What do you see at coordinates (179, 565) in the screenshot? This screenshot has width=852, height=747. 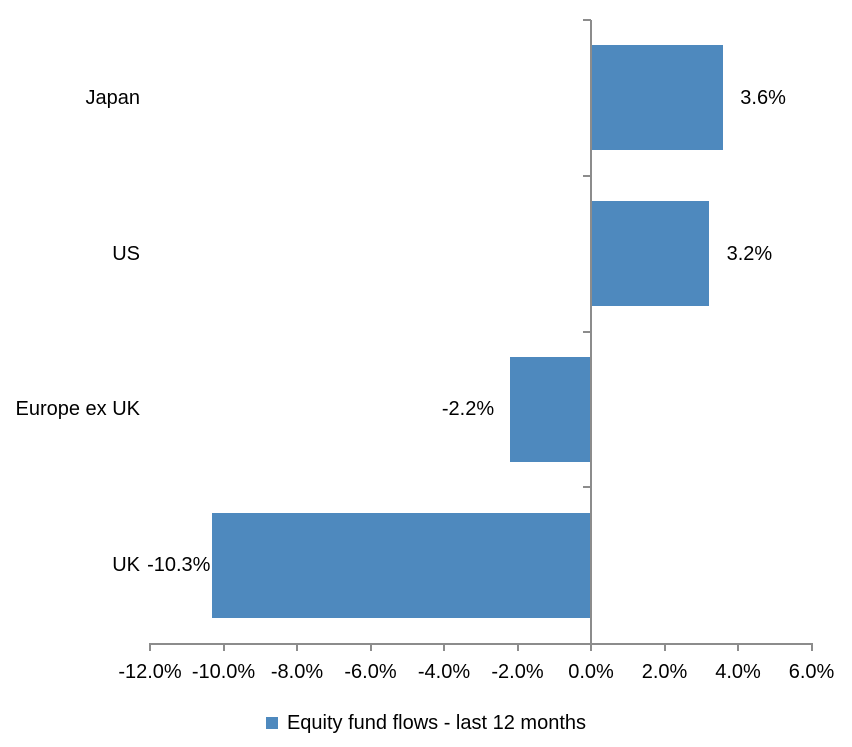 I see `data-label-uk: -10.3%` at bounding box center [179, 565].